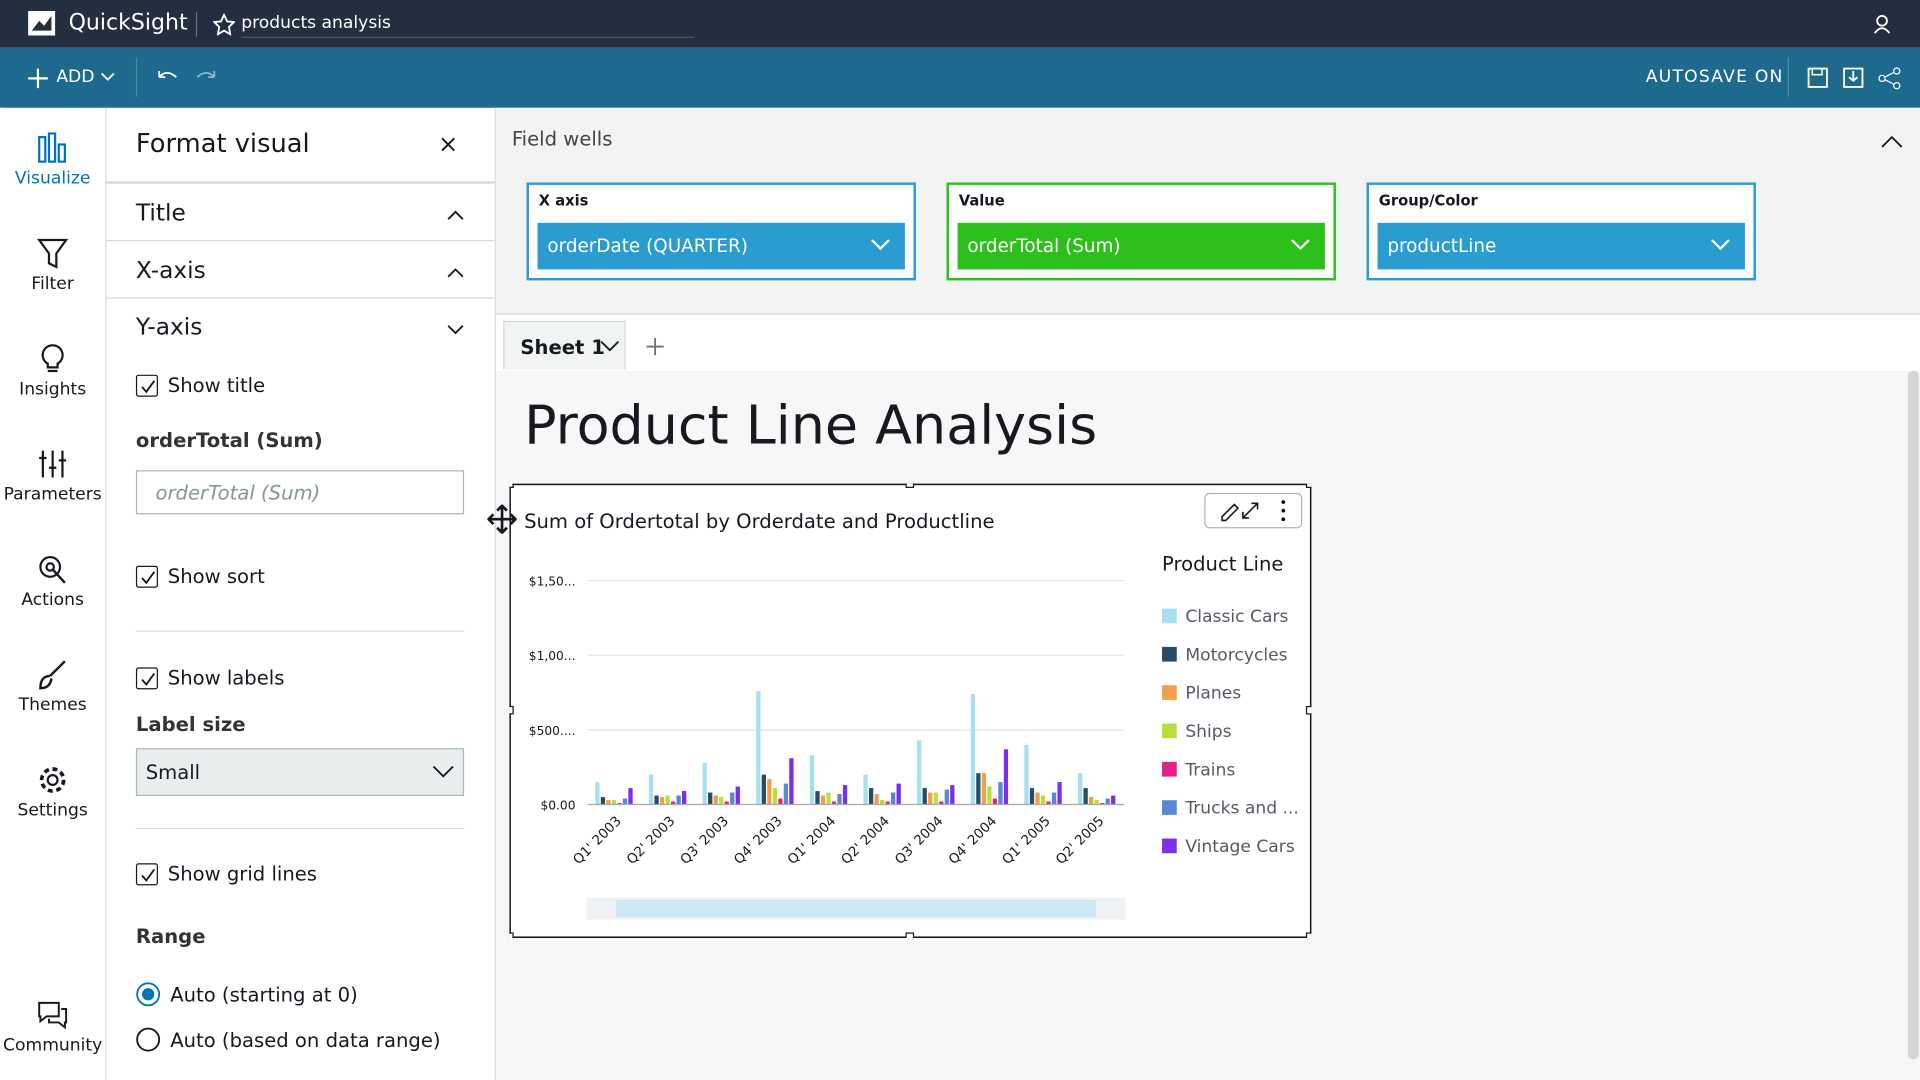  Describe the element at coordinates (226, 678) in the screenshot. I see `checkbox-label: Show labels` at that location.